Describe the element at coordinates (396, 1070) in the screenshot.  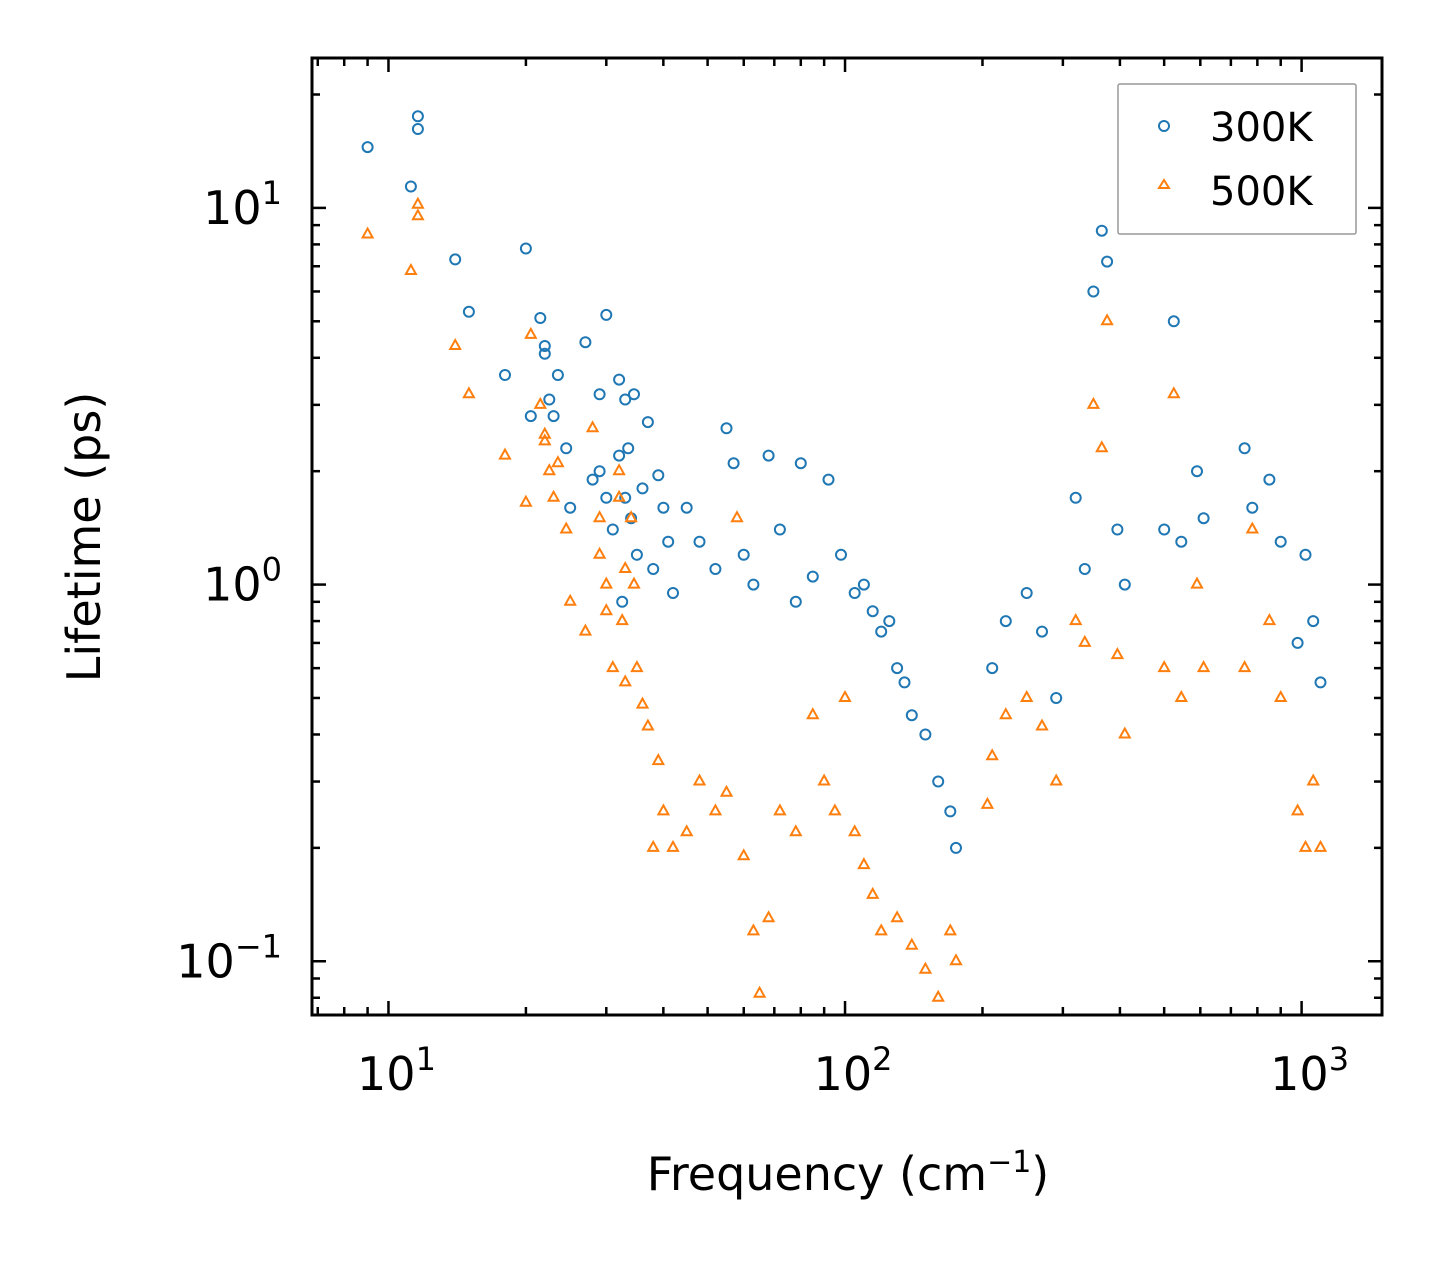
I see `x-tick-label: 101` at that location.